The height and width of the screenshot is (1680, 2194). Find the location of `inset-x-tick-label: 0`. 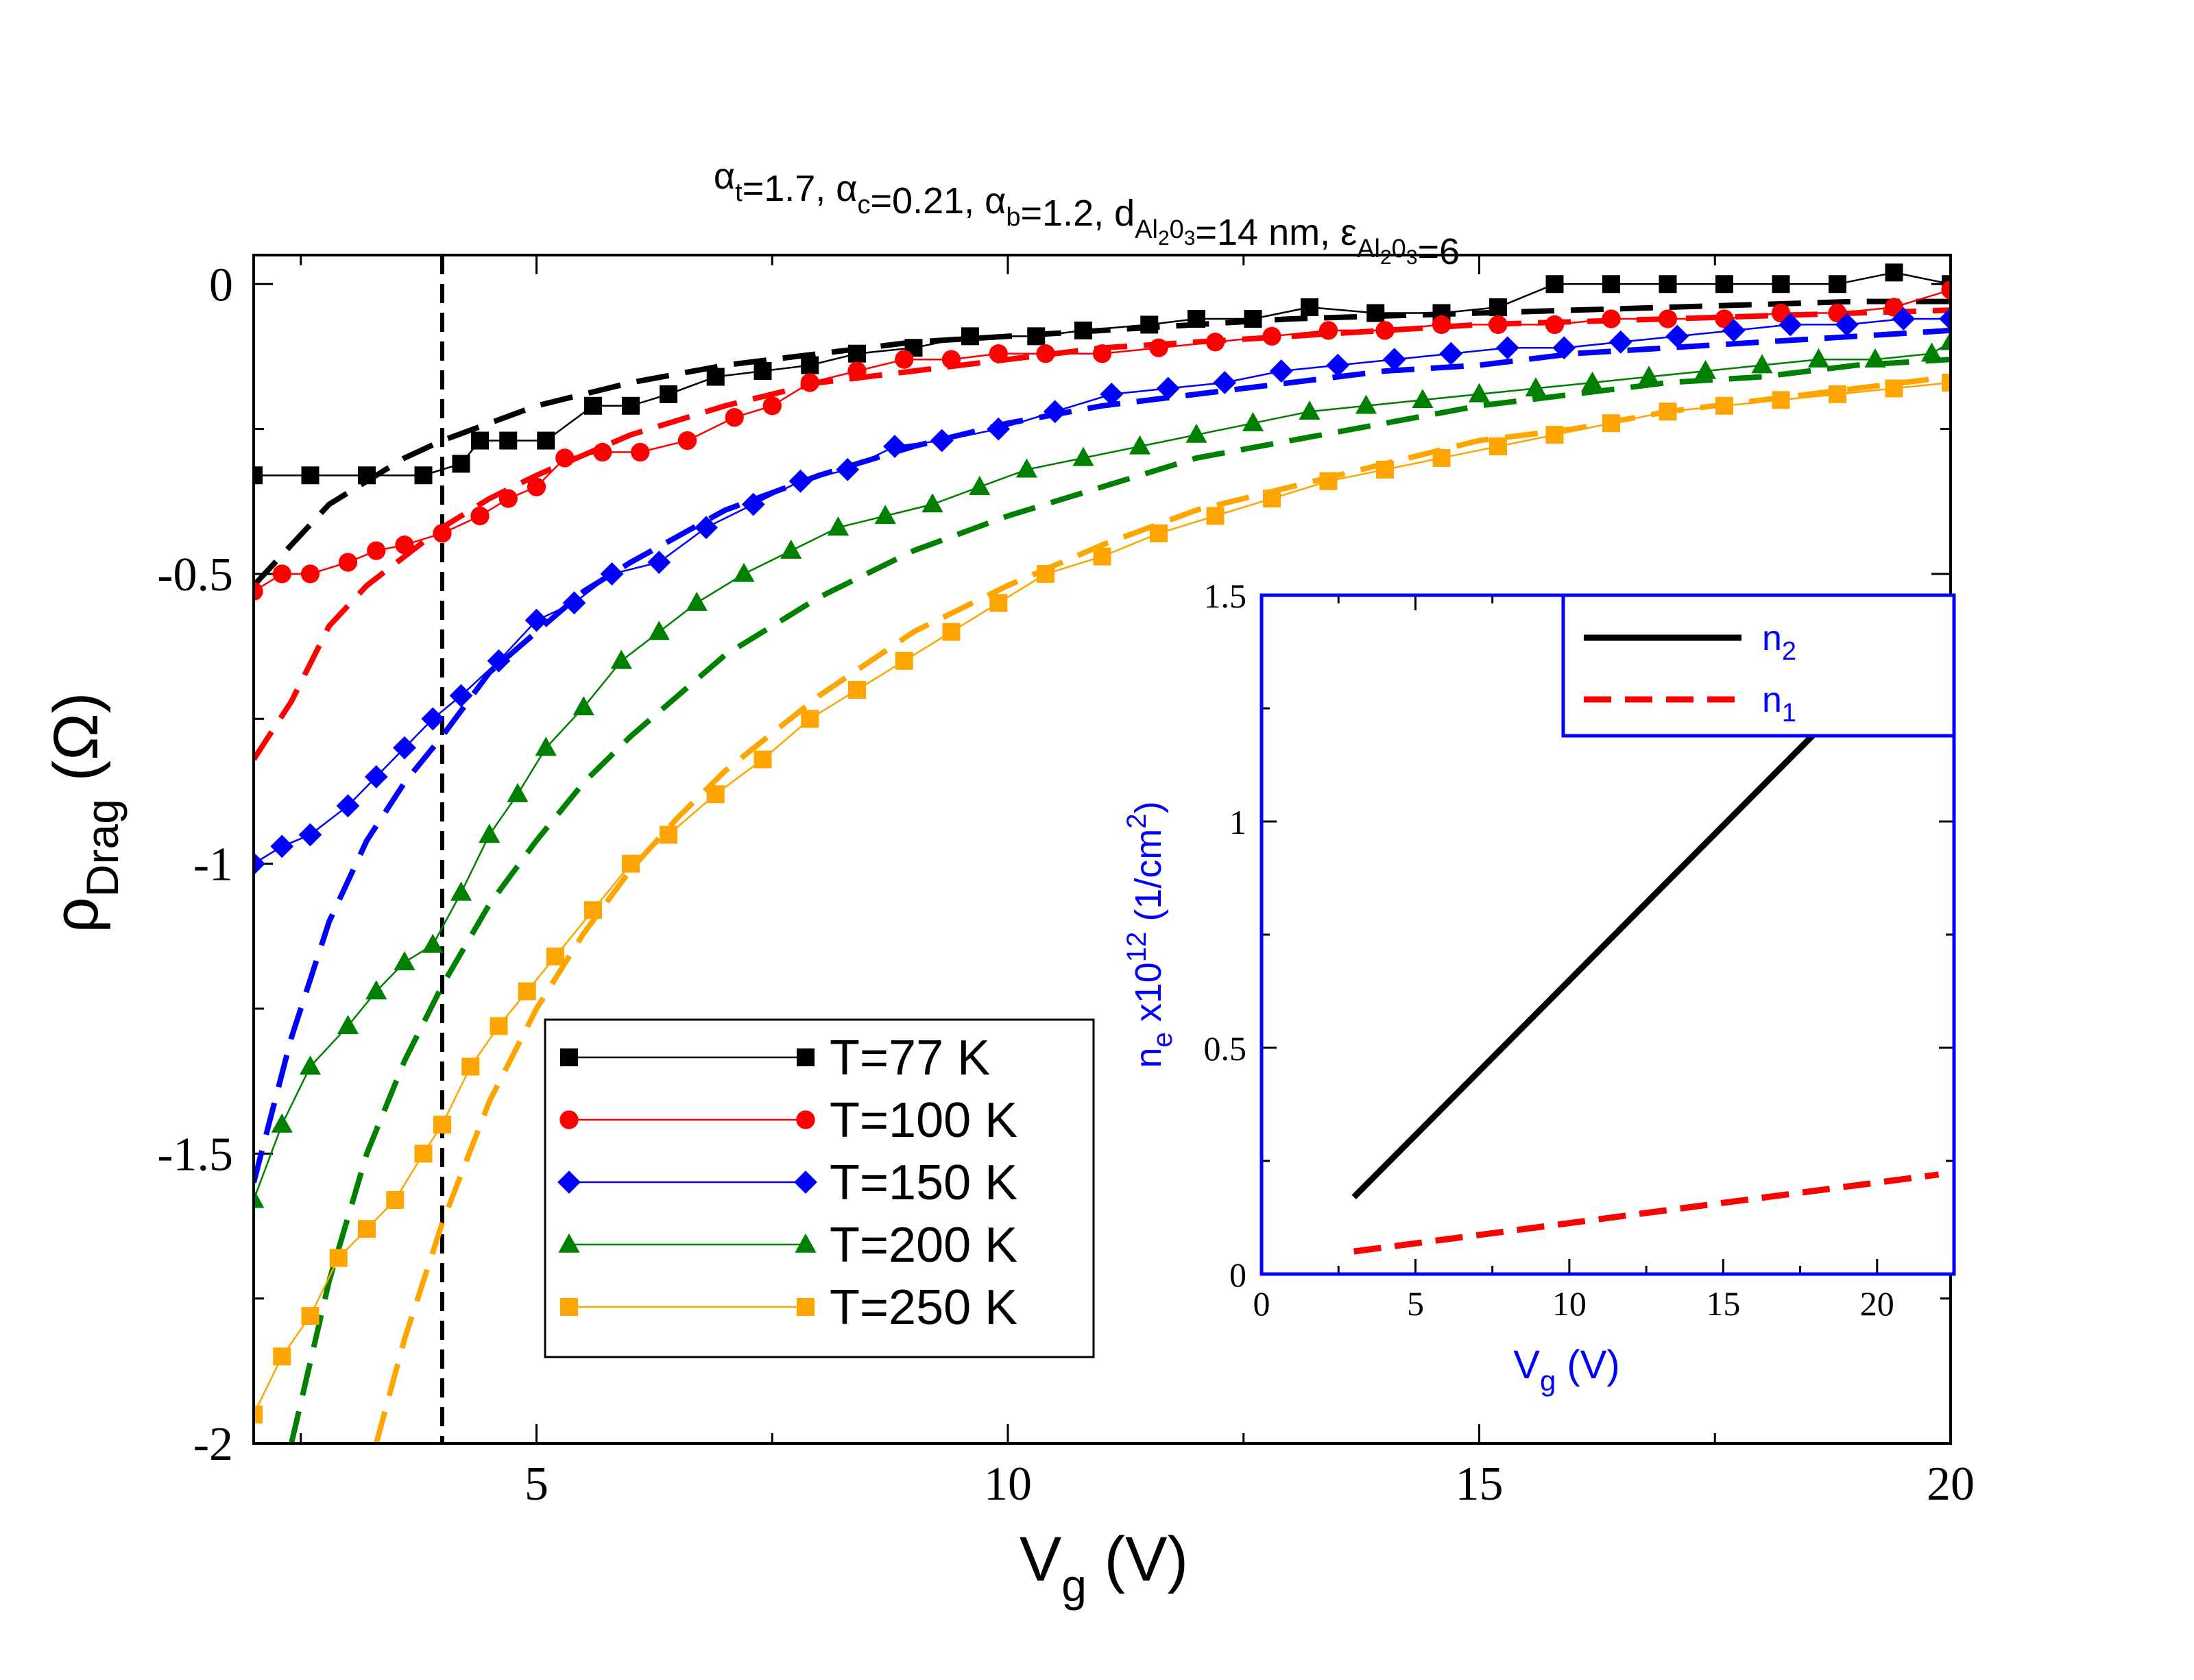

inset-x-tick-label: 0 is located at coordinates (1261, 1303).